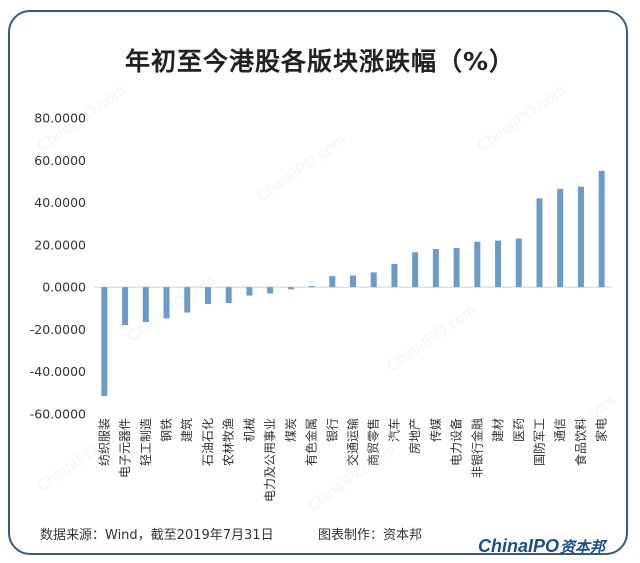 This screenshot has height=563, width=640. Describe the element at coordinates (60, 244) in the screenshot. I see `y-tick-label: 20.0000` at that location.